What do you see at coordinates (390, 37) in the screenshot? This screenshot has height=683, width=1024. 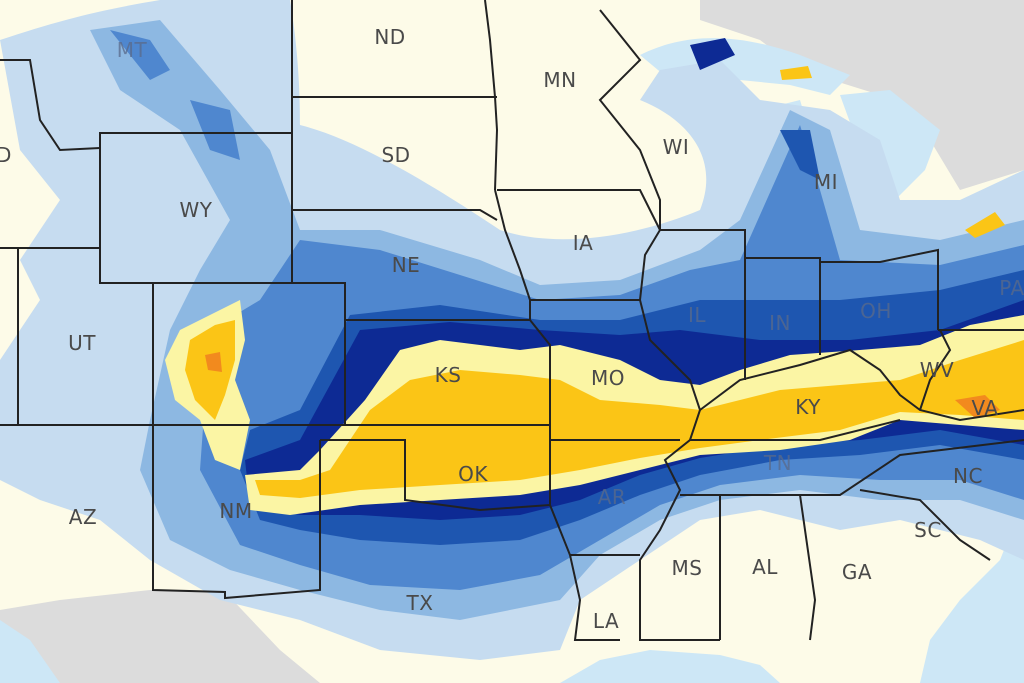 I see `state-label-nd: ND` at bounding box center [390, 37].